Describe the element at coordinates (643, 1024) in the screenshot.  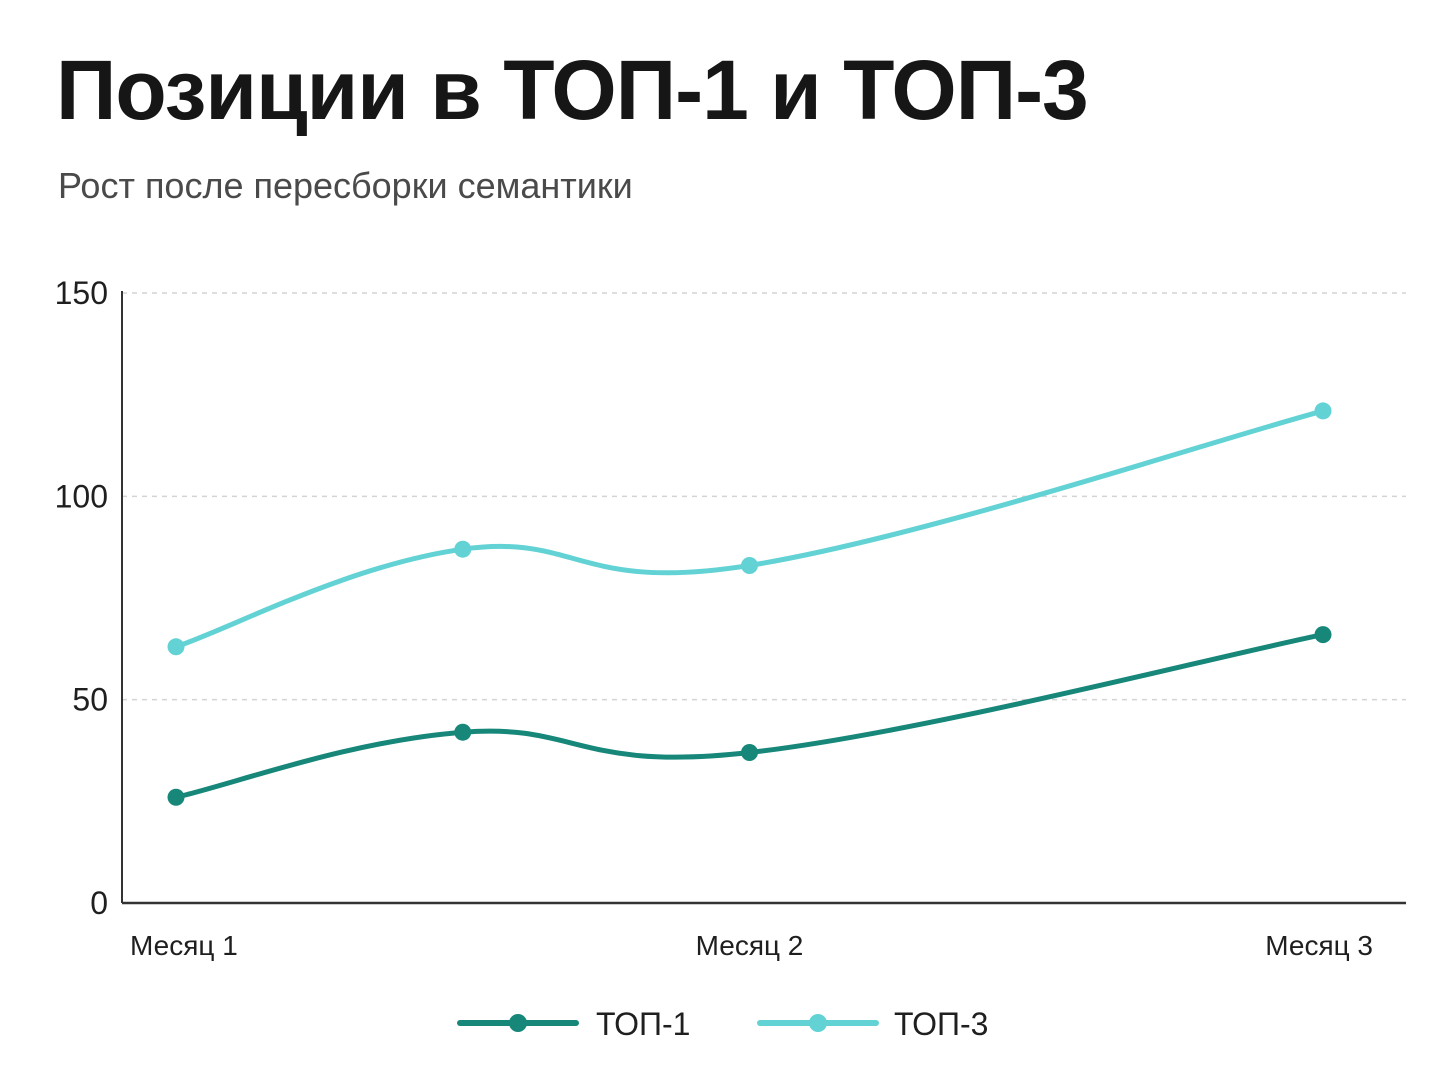
I see `legend-label-1: ТОП-1` at that location.